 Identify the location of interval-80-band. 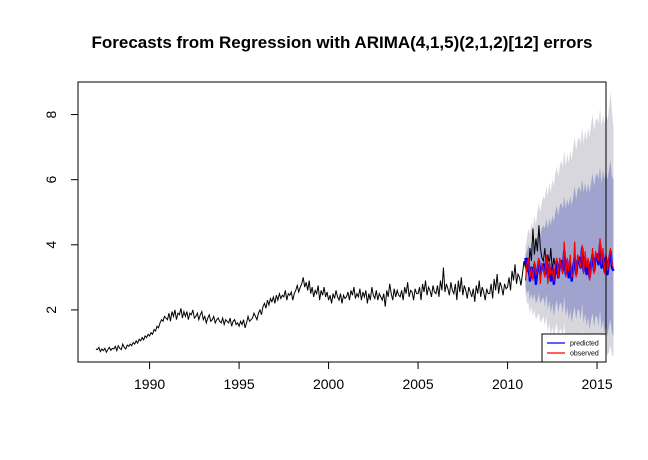
(569, 248).